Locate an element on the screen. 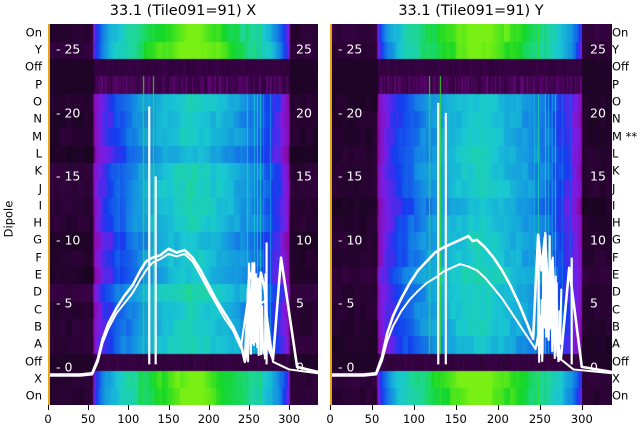 Image resolution: width=640 pixels, height=440 pixels. dipole-label-right-14: E is located at coordinates (616, 274).